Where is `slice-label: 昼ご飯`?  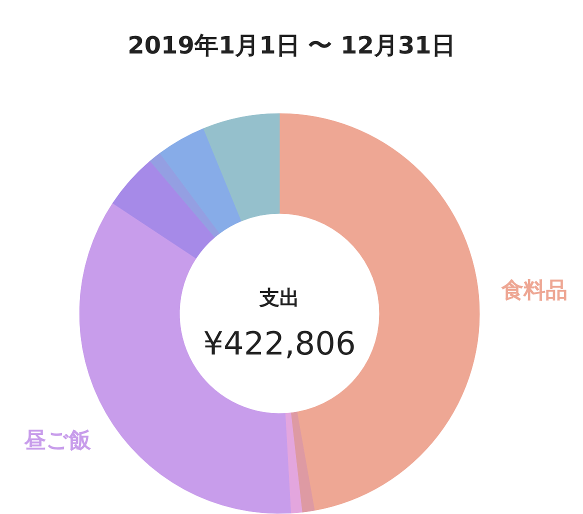
slice-label: 昼ご飯 is located at coordinates (57, 441).